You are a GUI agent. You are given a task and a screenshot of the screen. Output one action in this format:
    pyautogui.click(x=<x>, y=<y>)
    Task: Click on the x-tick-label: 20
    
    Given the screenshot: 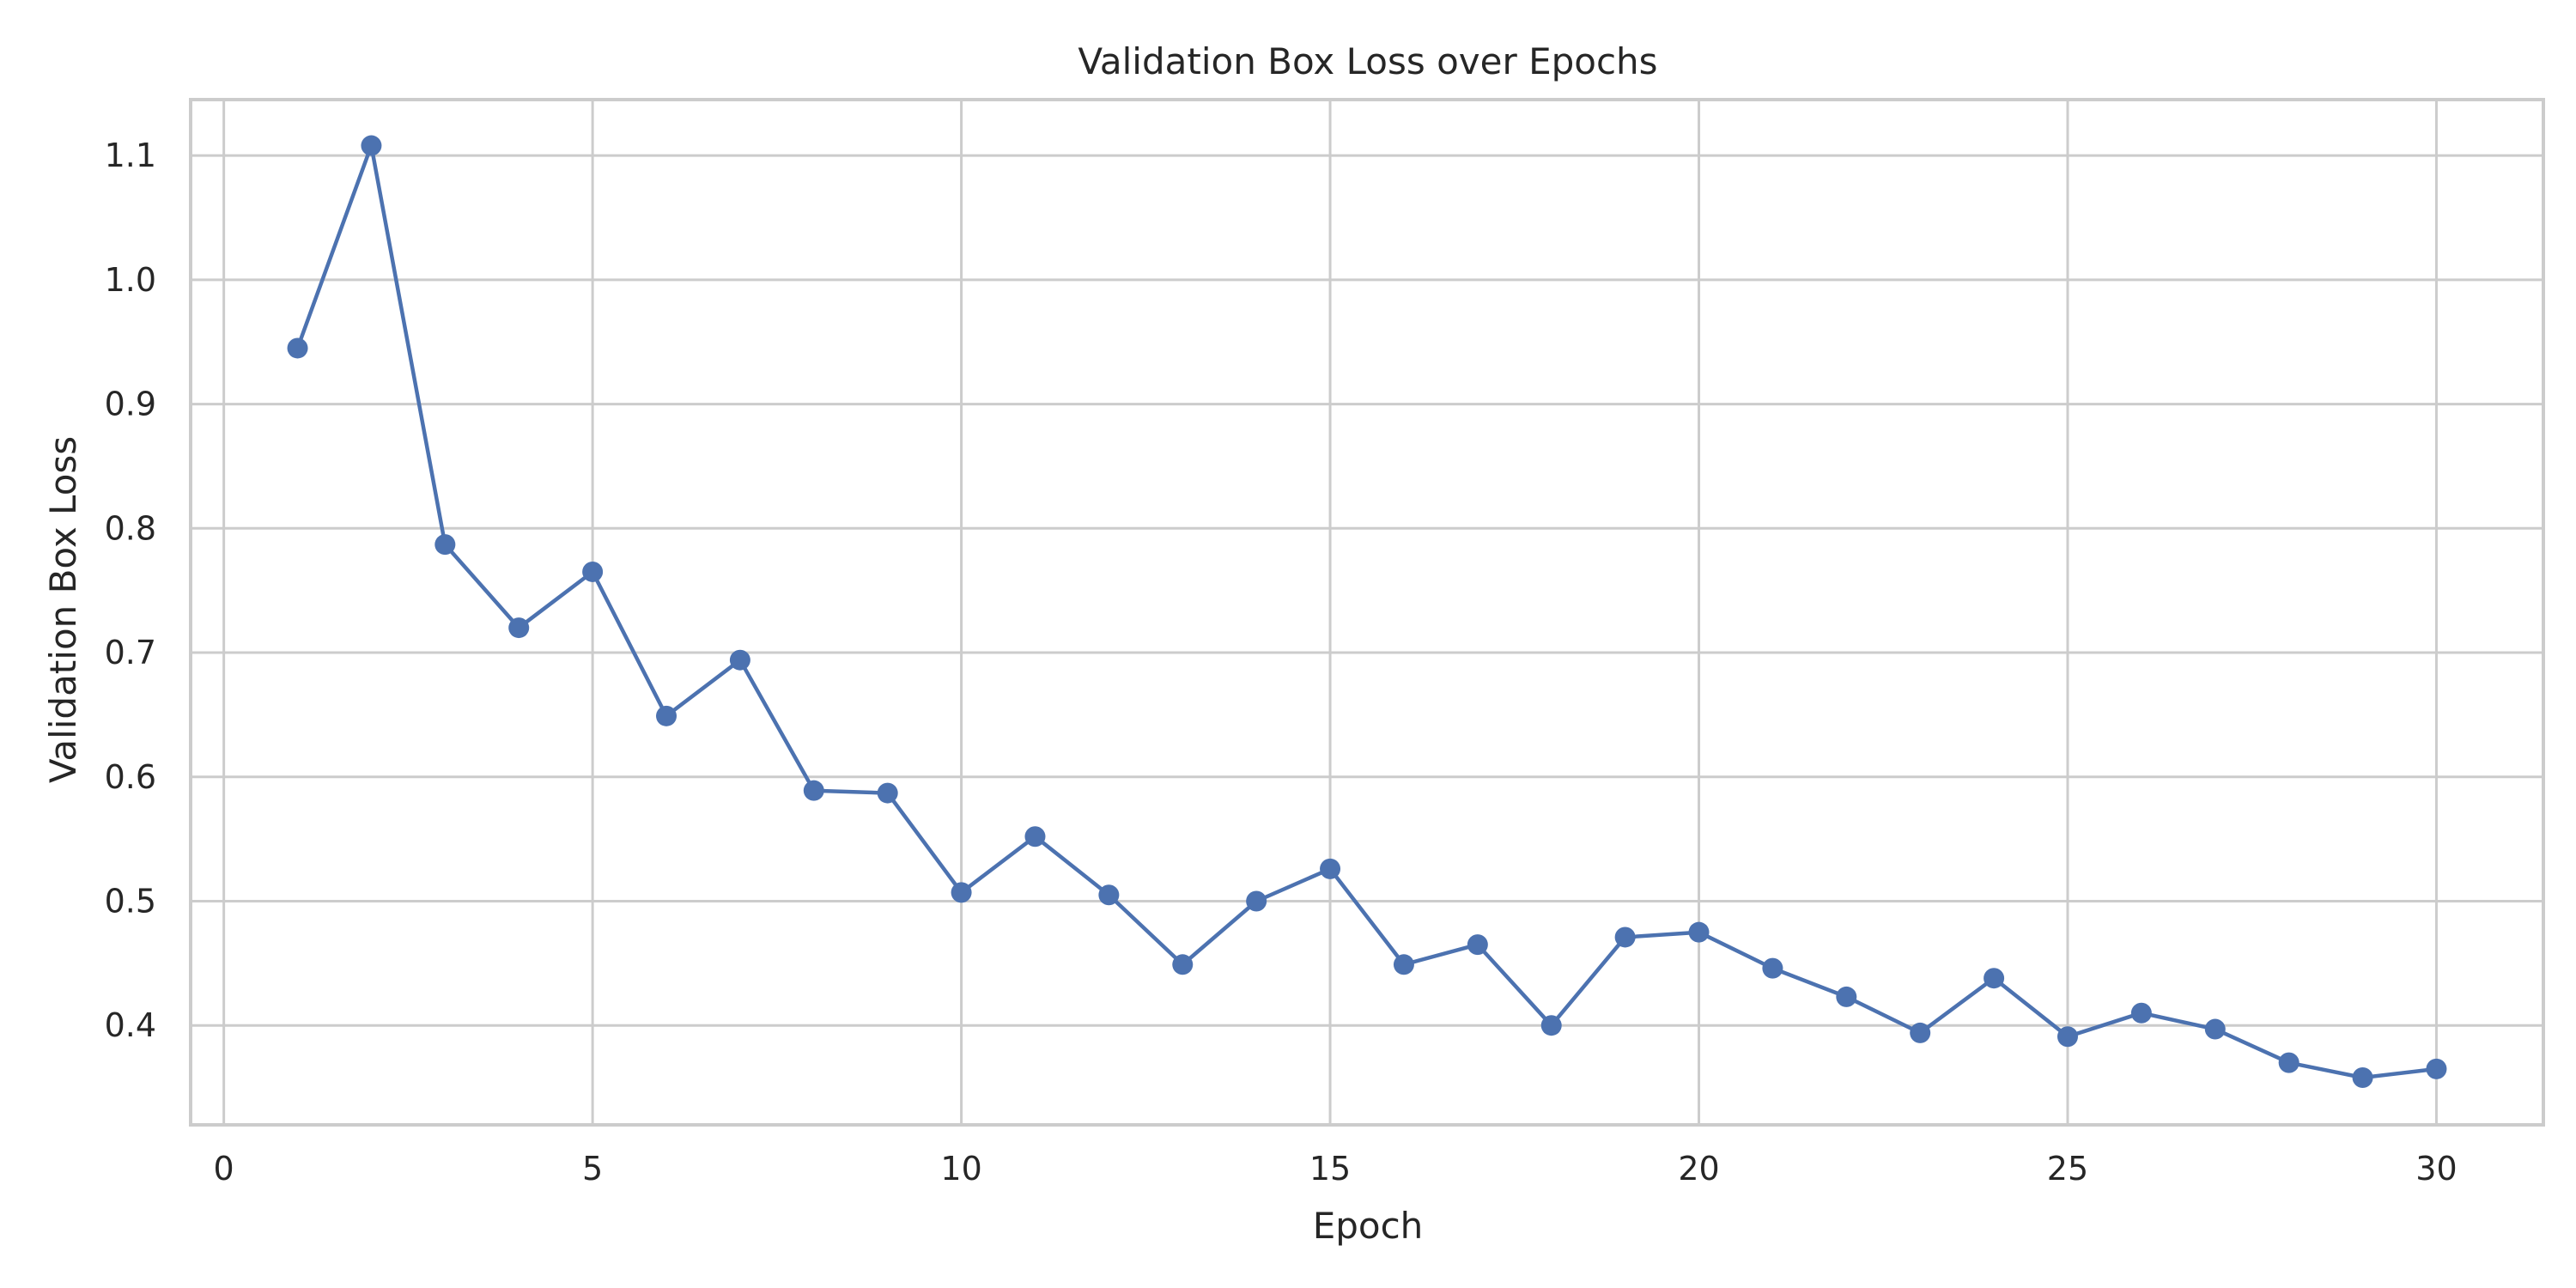 What is the action you would take?
    pyautogui.click(x=1698, y=1169)
    